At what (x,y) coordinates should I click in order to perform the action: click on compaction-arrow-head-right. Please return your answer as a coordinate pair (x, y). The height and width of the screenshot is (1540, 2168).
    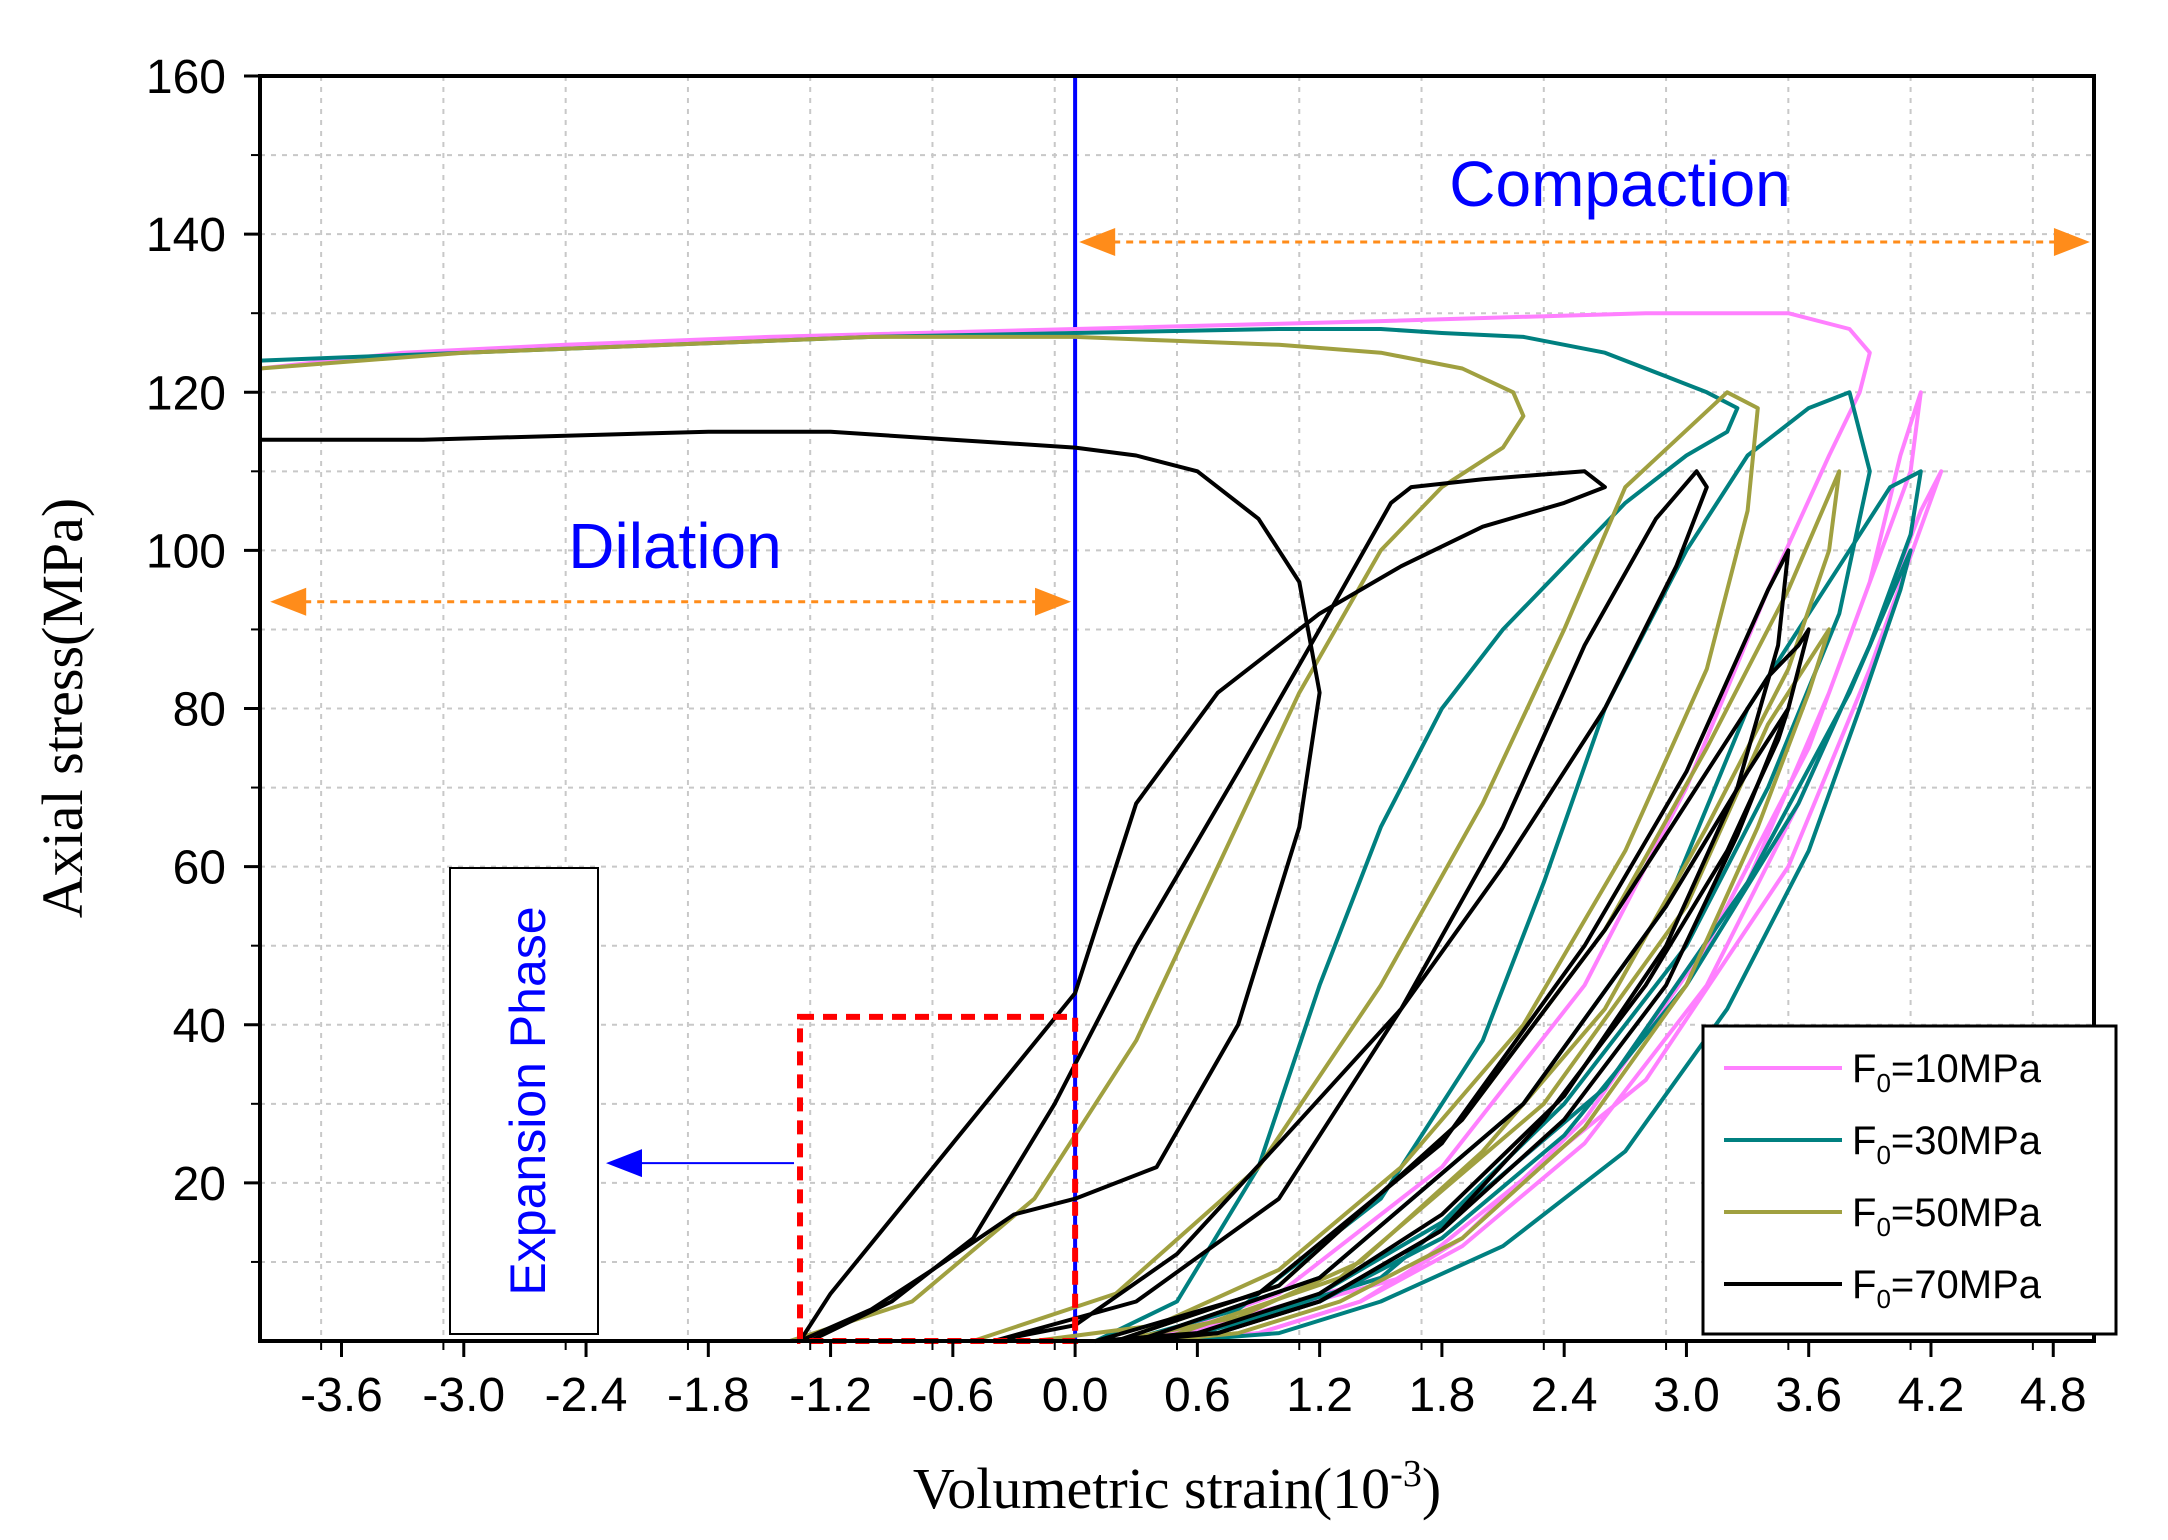
    Looking at the image, I should click on (2071, 242).